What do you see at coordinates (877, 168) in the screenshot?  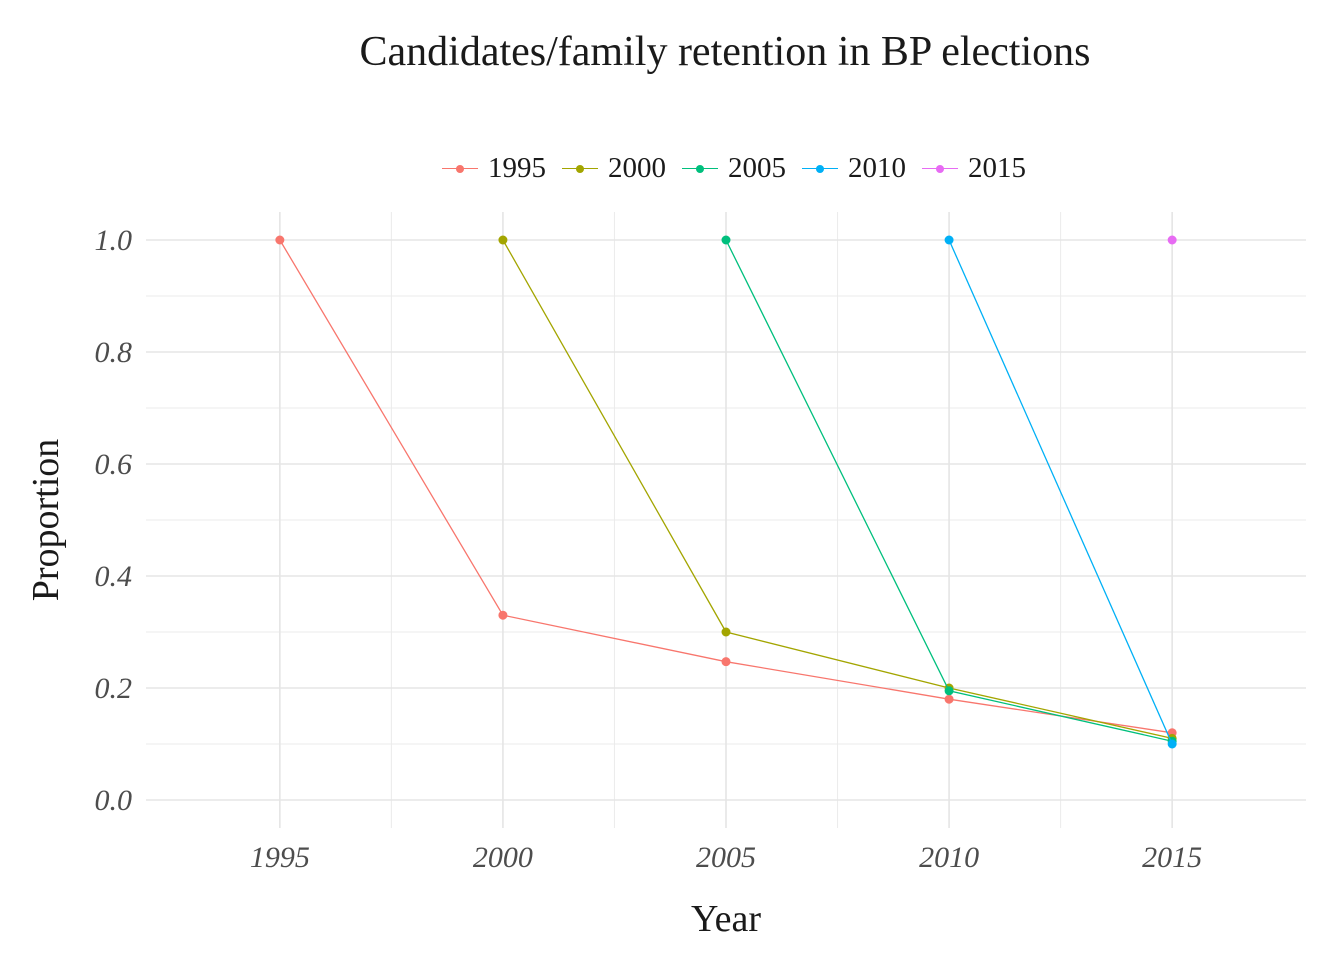 I see `legend-label: 2010` at bounding box center [877, 168].